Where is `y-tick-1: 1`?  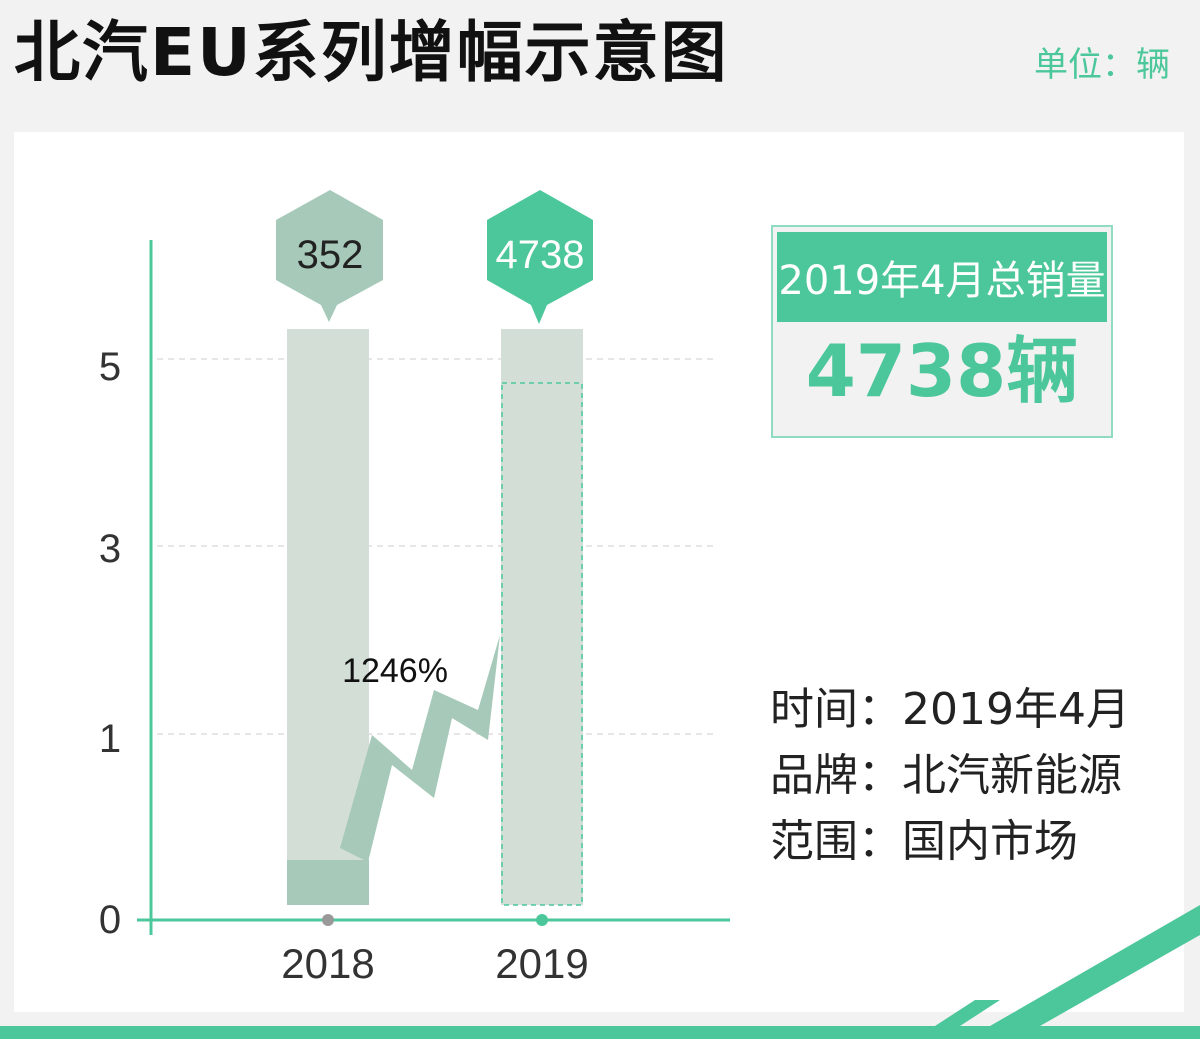
y-tick-1: 1 is located at coordinates (110, 739).